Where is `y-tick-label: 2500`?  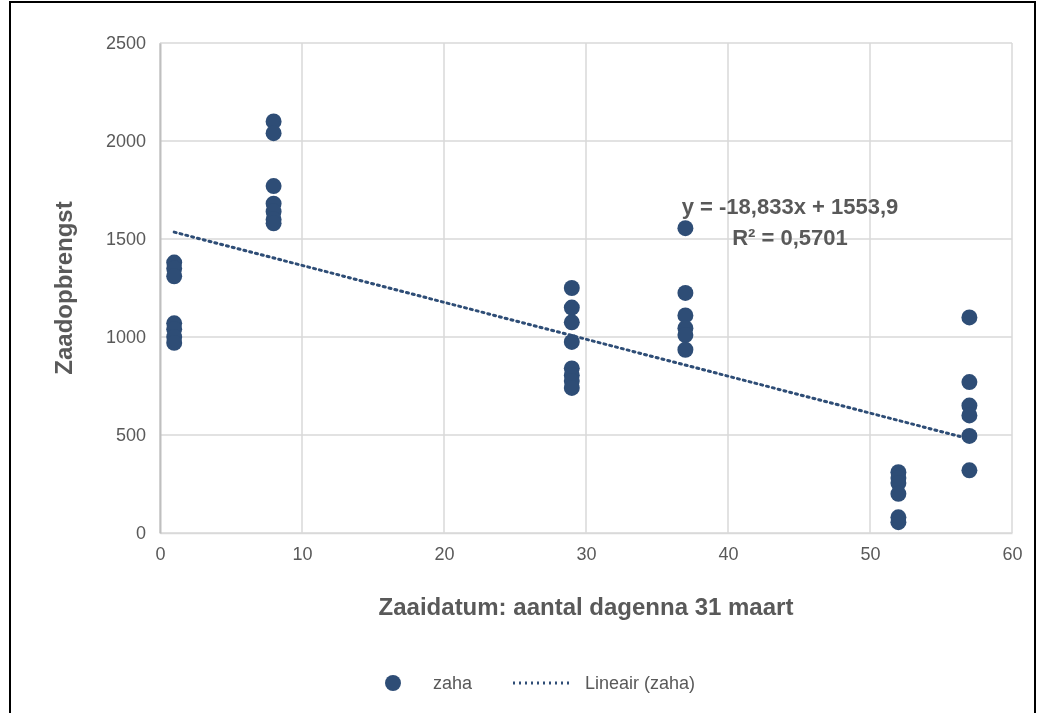 y-tick-label: 2500 is located at coordinates (125, 43).